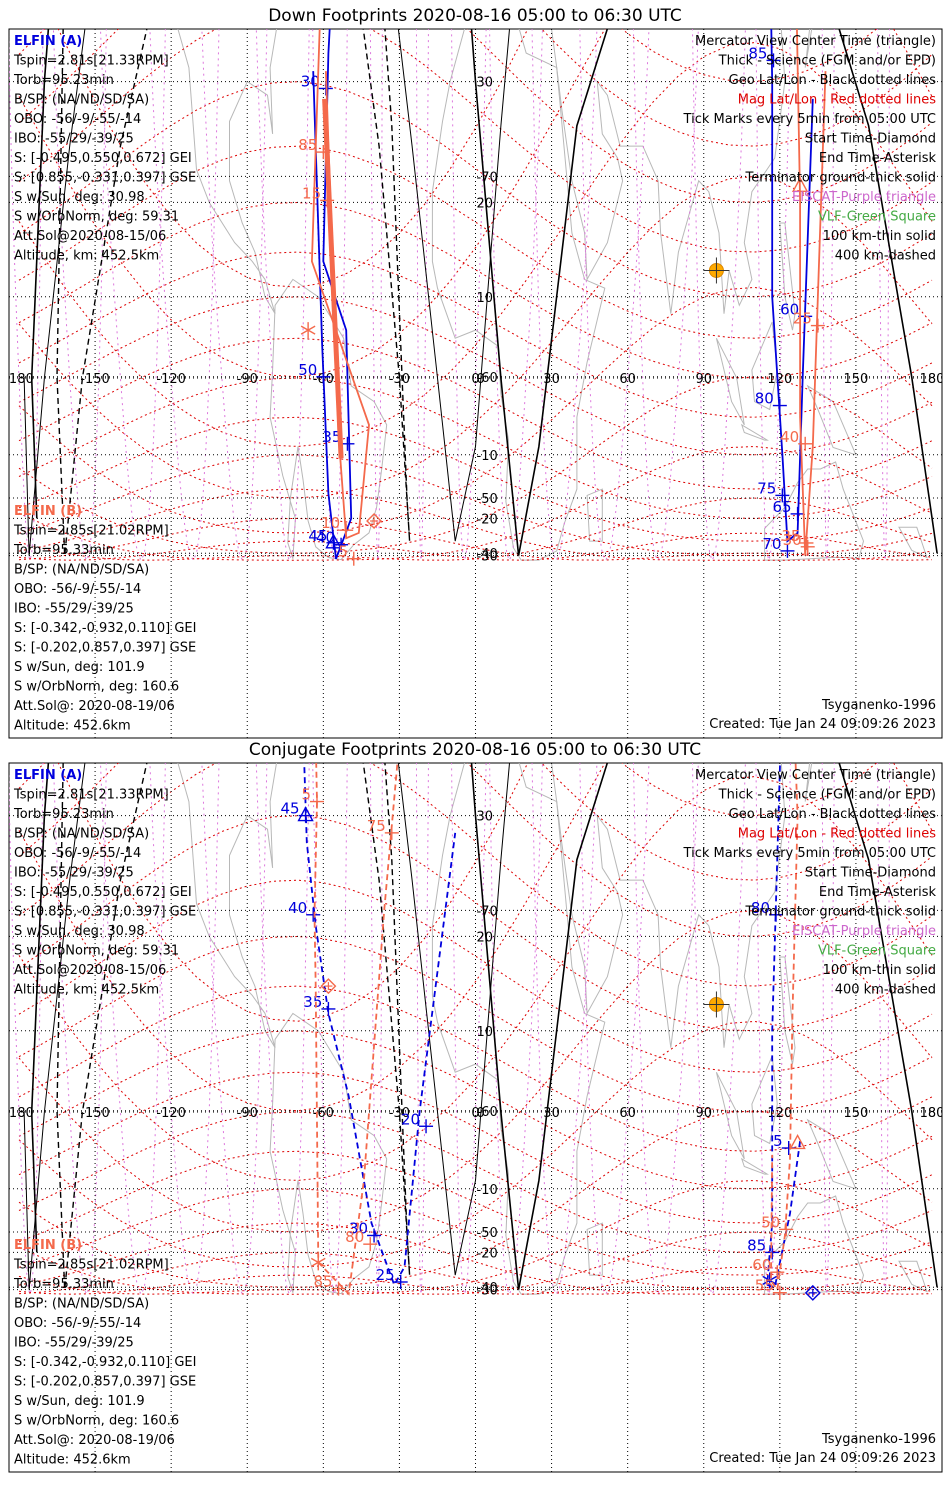 The width and height of the screenshot is (950, 1500). I want to click on elfin-b-center-triangle, so click(800, 184).